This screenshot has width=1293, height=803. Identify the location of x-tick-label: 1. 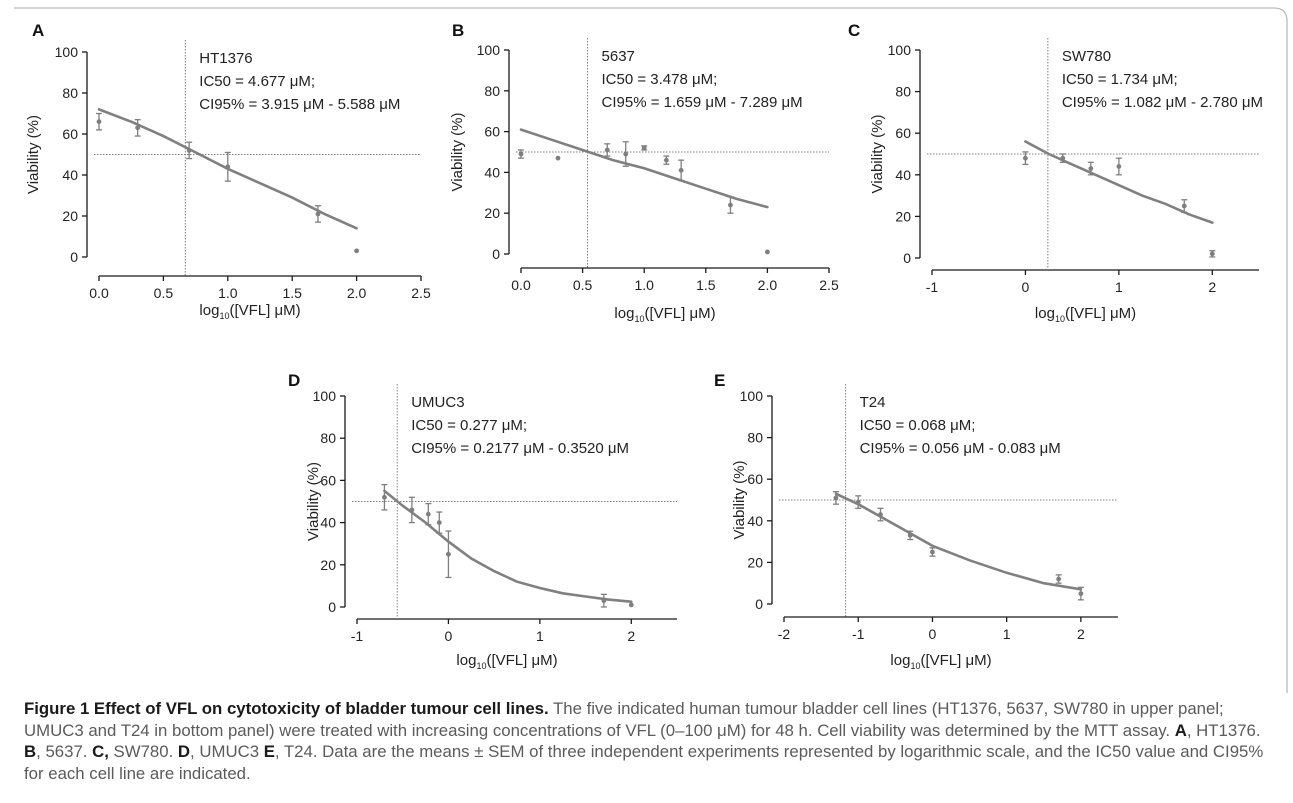
(1007, 634).